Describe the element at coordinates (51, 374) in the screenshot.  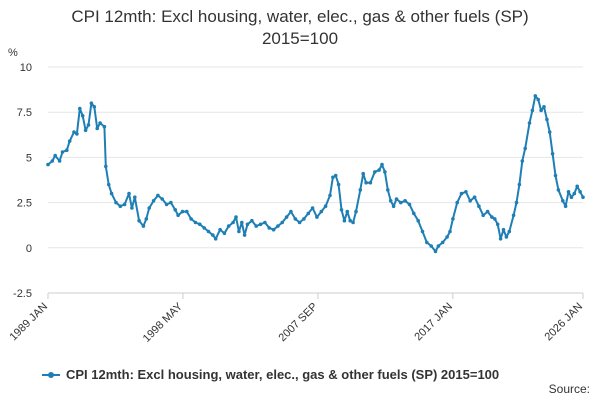
I see `legend-dot` at that location.